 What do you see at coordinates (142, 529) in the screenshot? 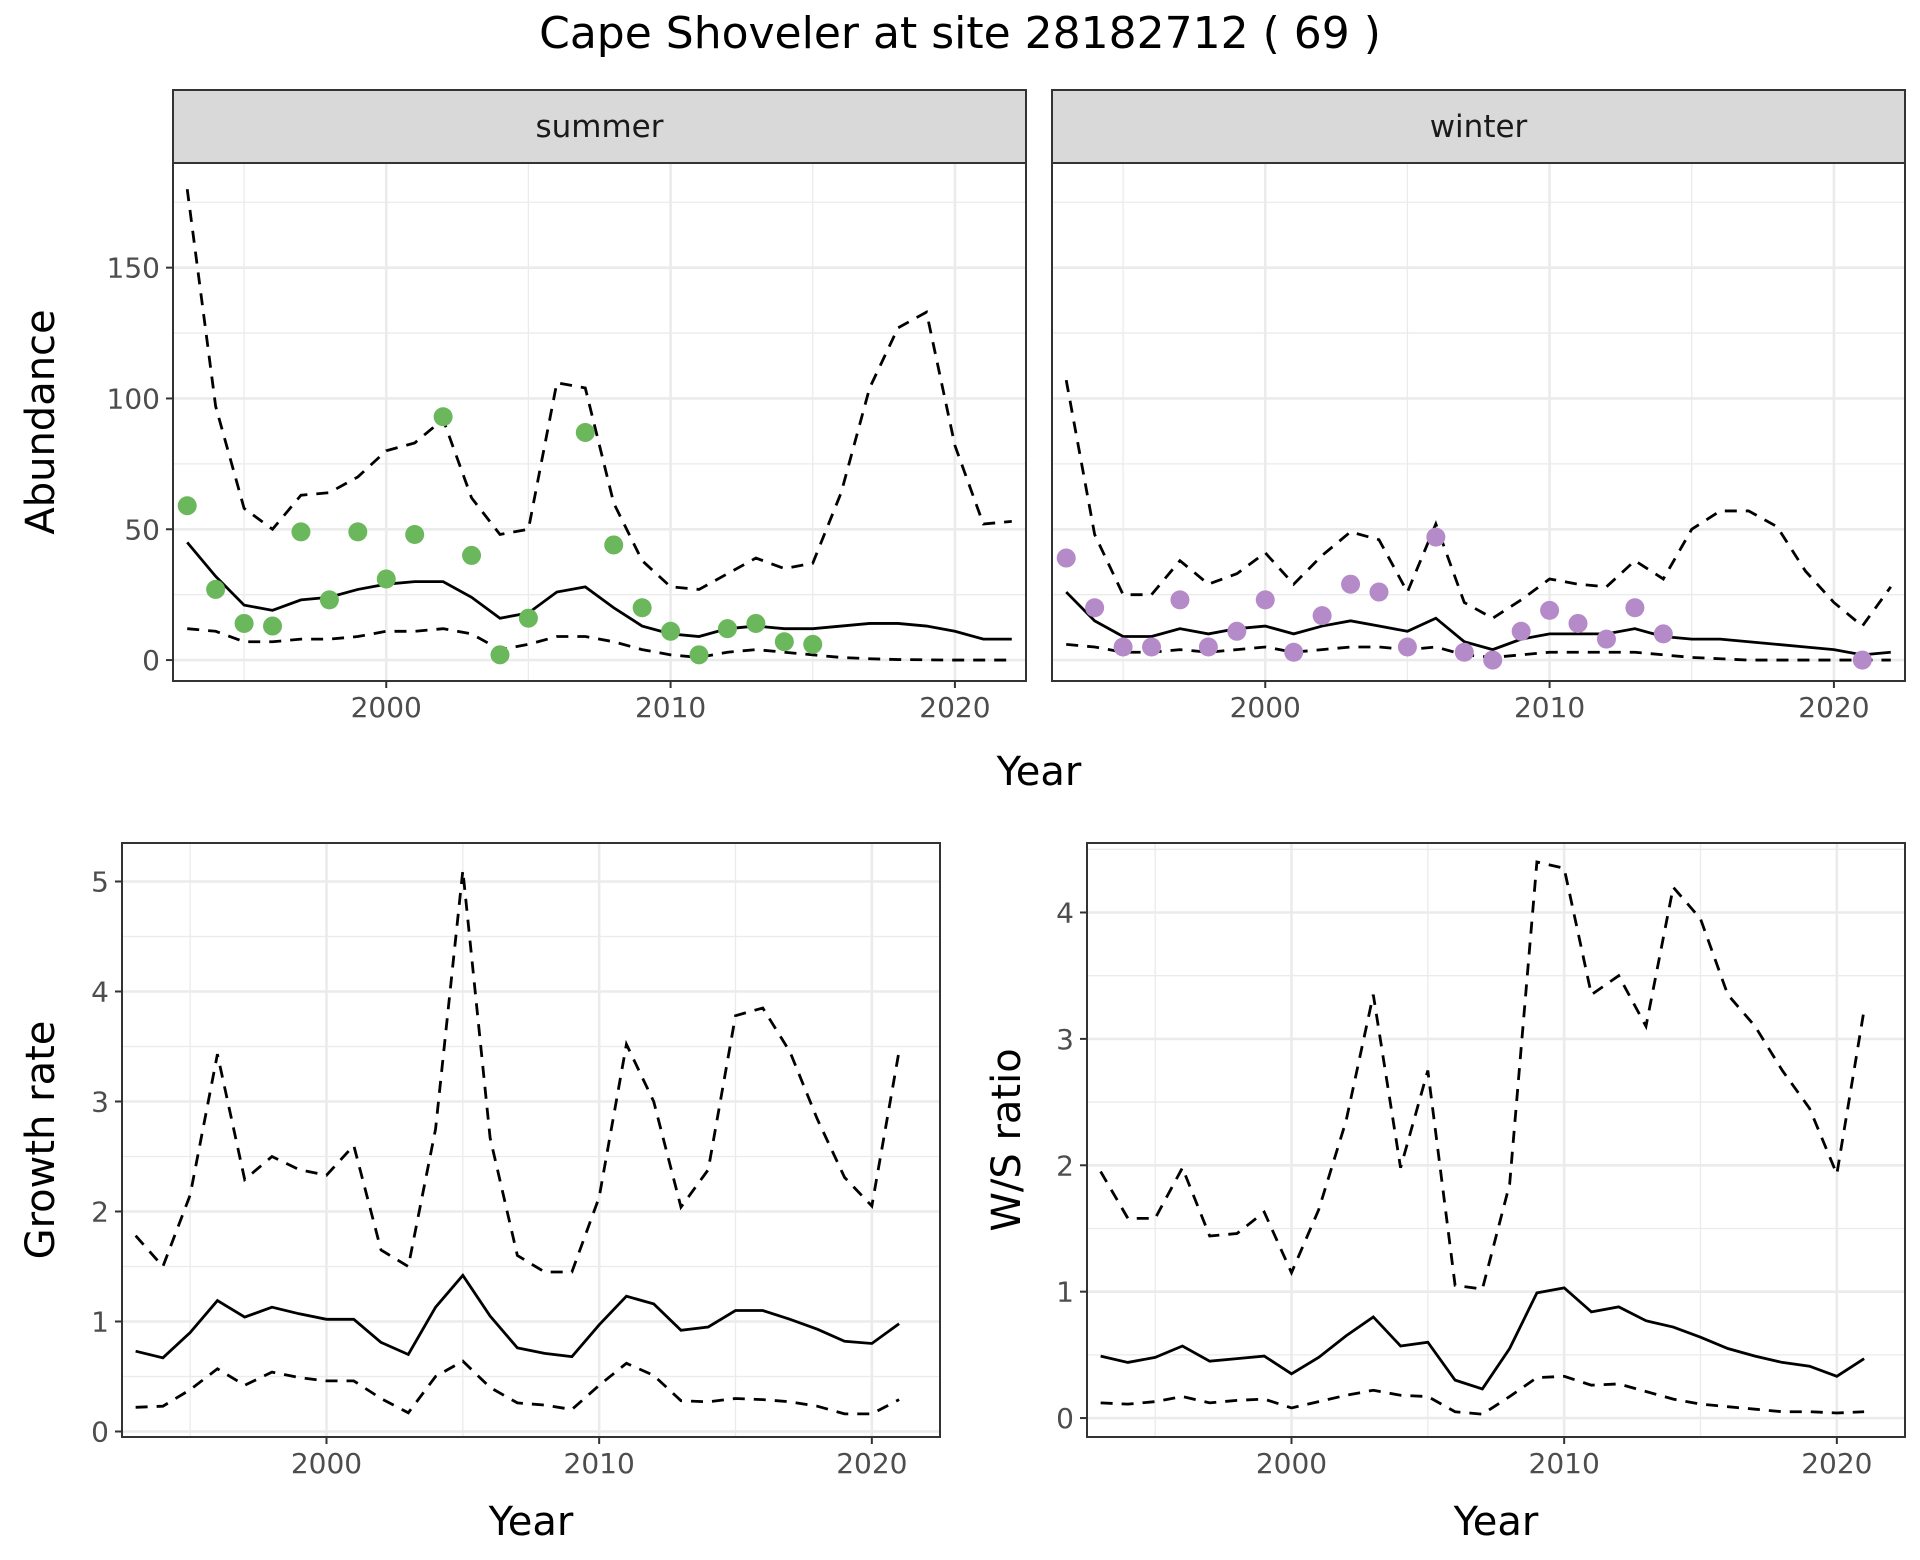
I see `y-tick-label: 50` at bounding box center [142, 529].